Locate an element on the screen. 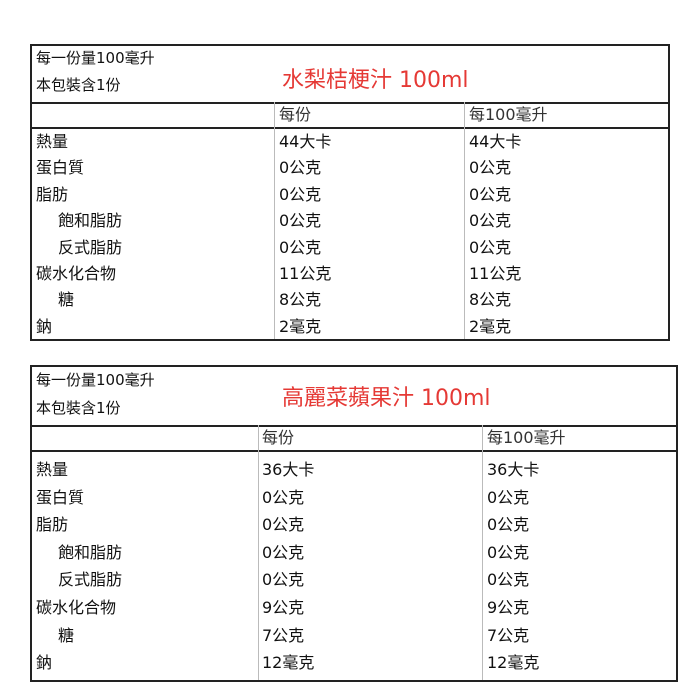 The width and height of the screenshot is (700, 700). product-title: 高麗菜蘋果汁 100ml is located at coordinates (386, 398).